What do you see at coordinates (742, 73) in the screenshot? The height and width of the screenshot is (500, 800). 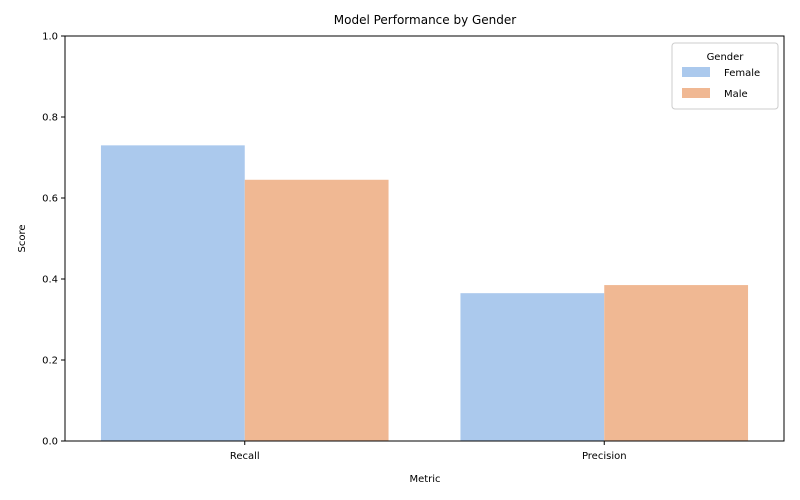 I see `legend-label-female: Female` at bounding box center [742, 73].